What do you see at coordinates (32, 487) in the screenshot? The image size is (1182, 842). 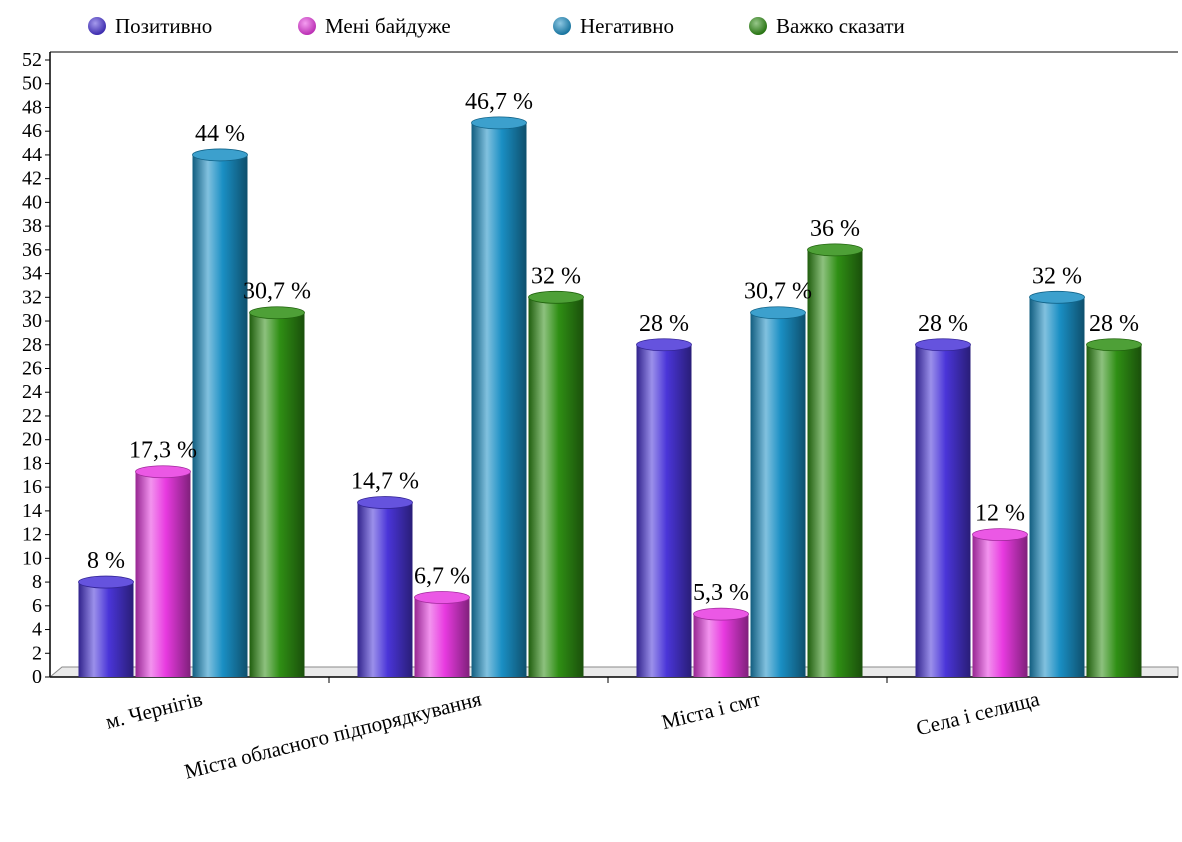 I see `y-tick-label: 16` at bounding box center [32, 487].